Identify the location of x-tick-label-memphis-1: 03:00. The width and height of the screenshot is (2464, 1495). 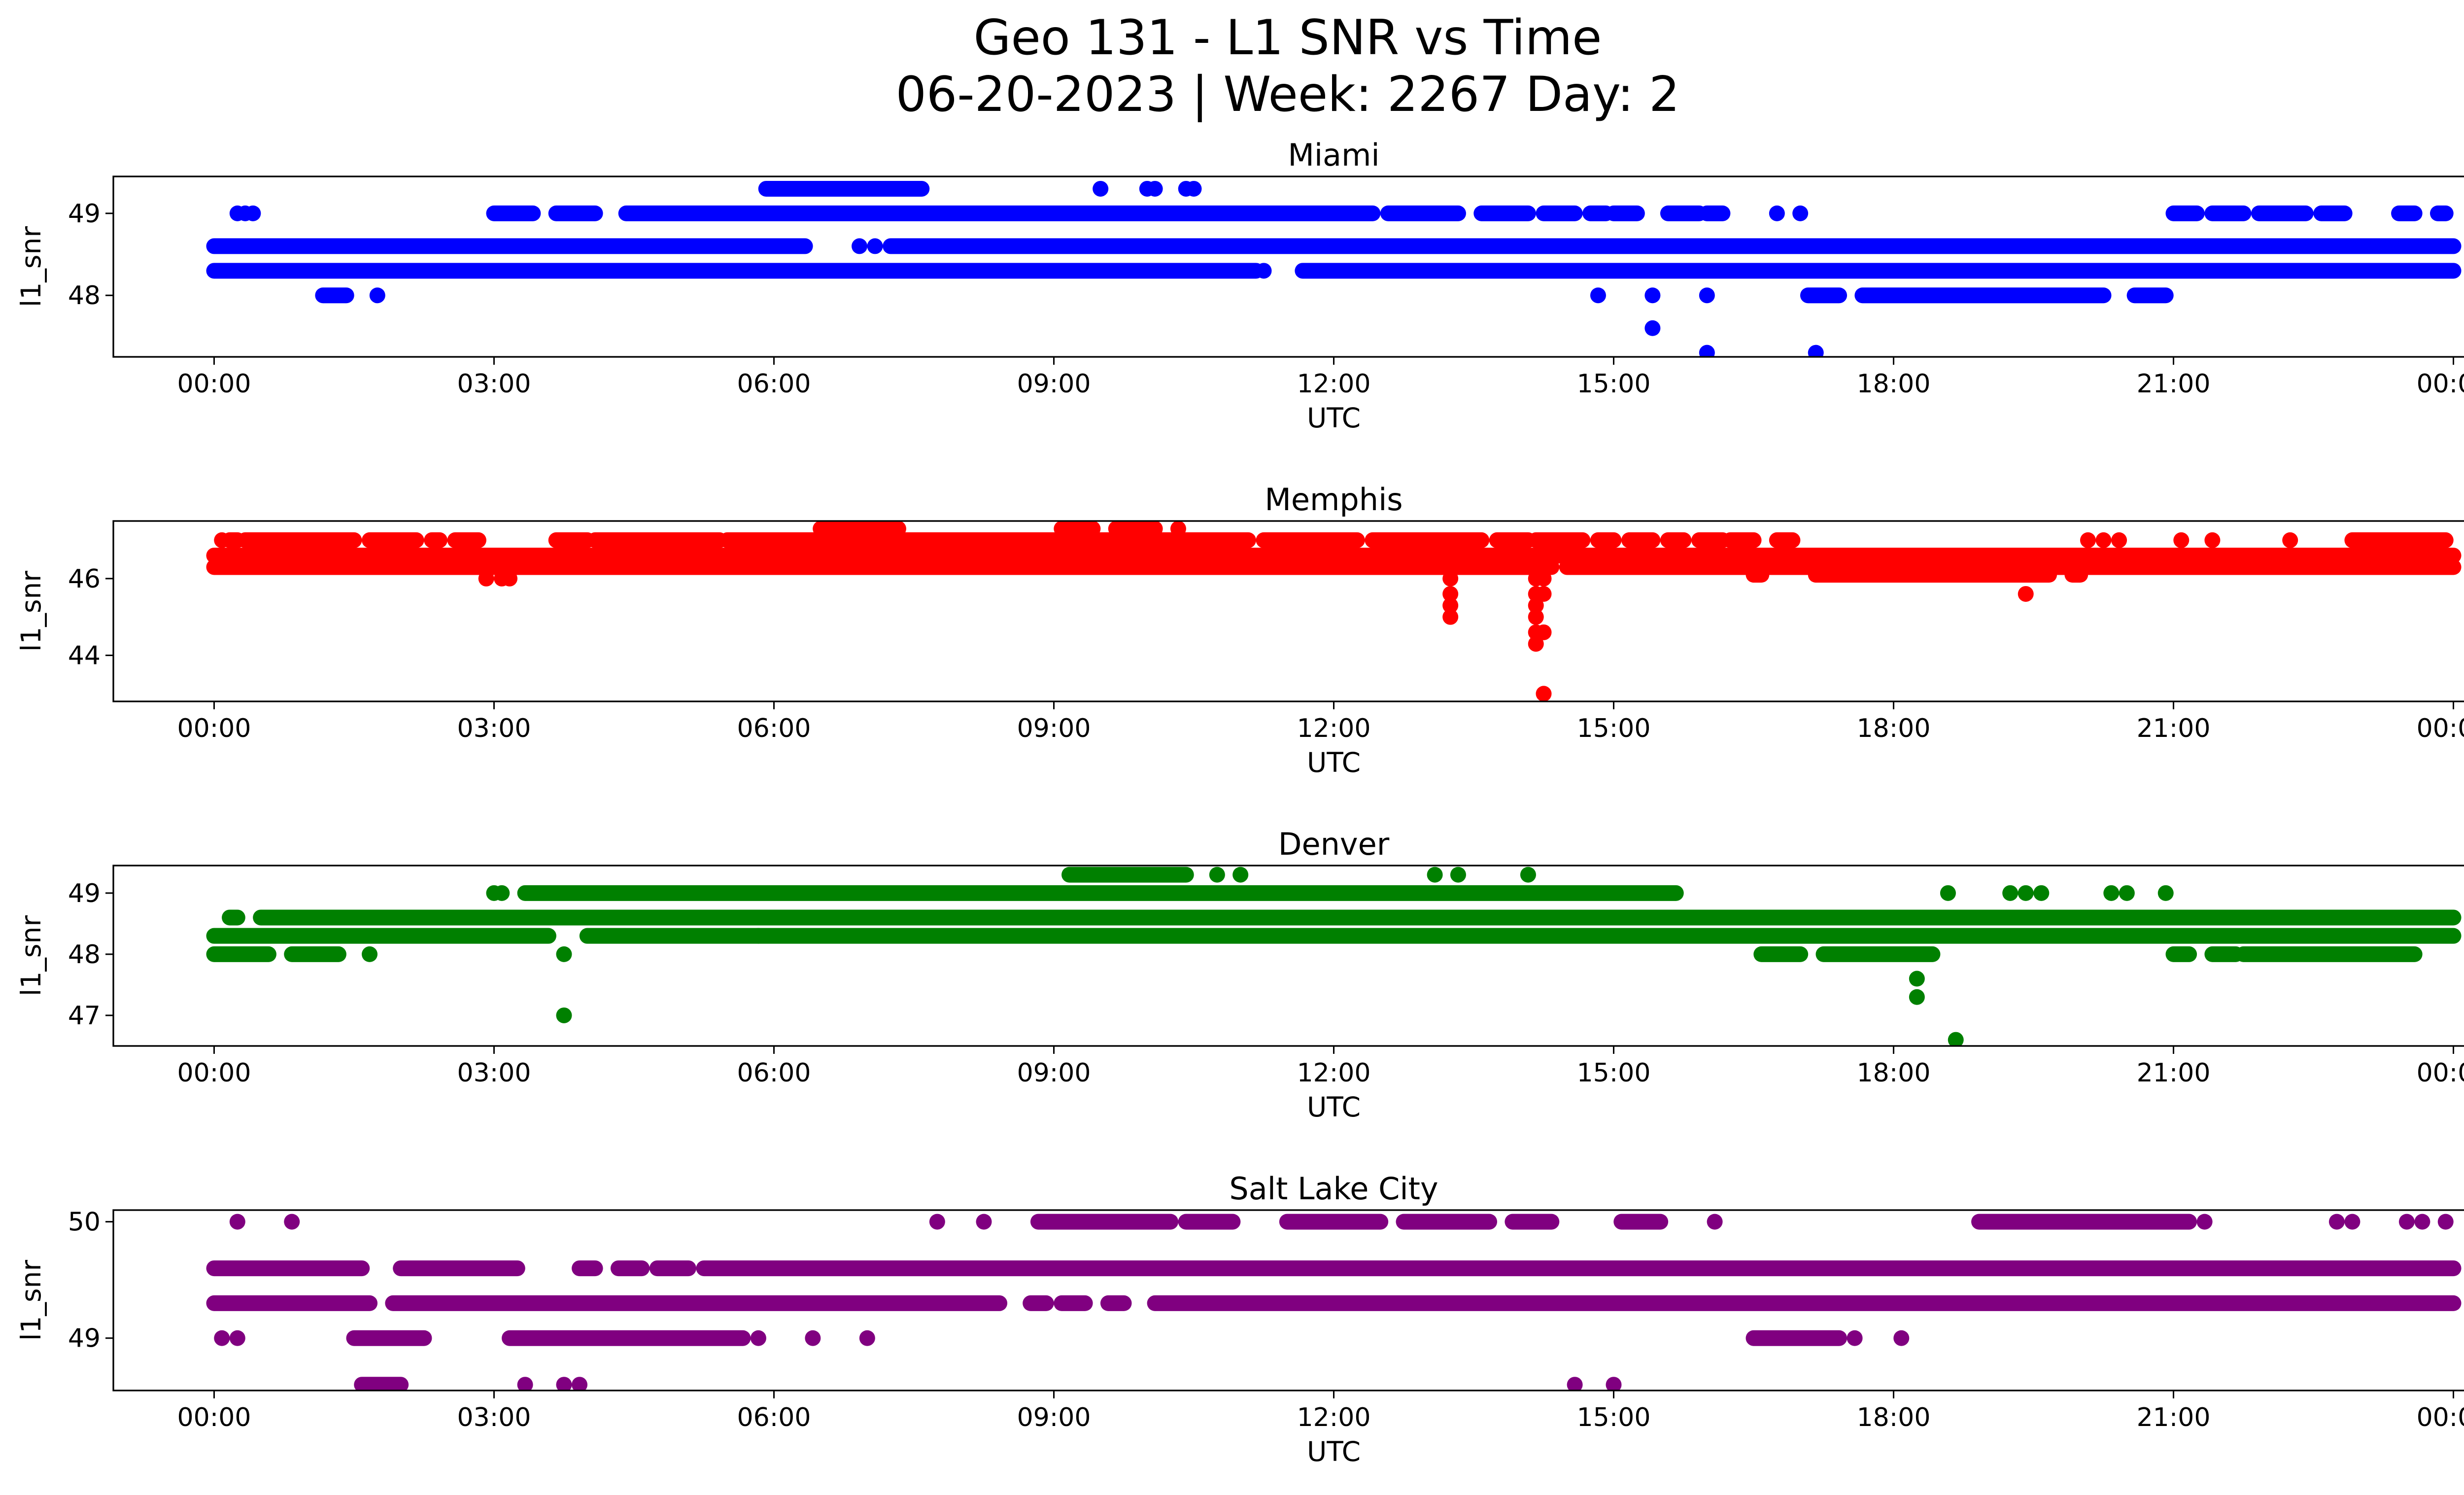
(494, 728).